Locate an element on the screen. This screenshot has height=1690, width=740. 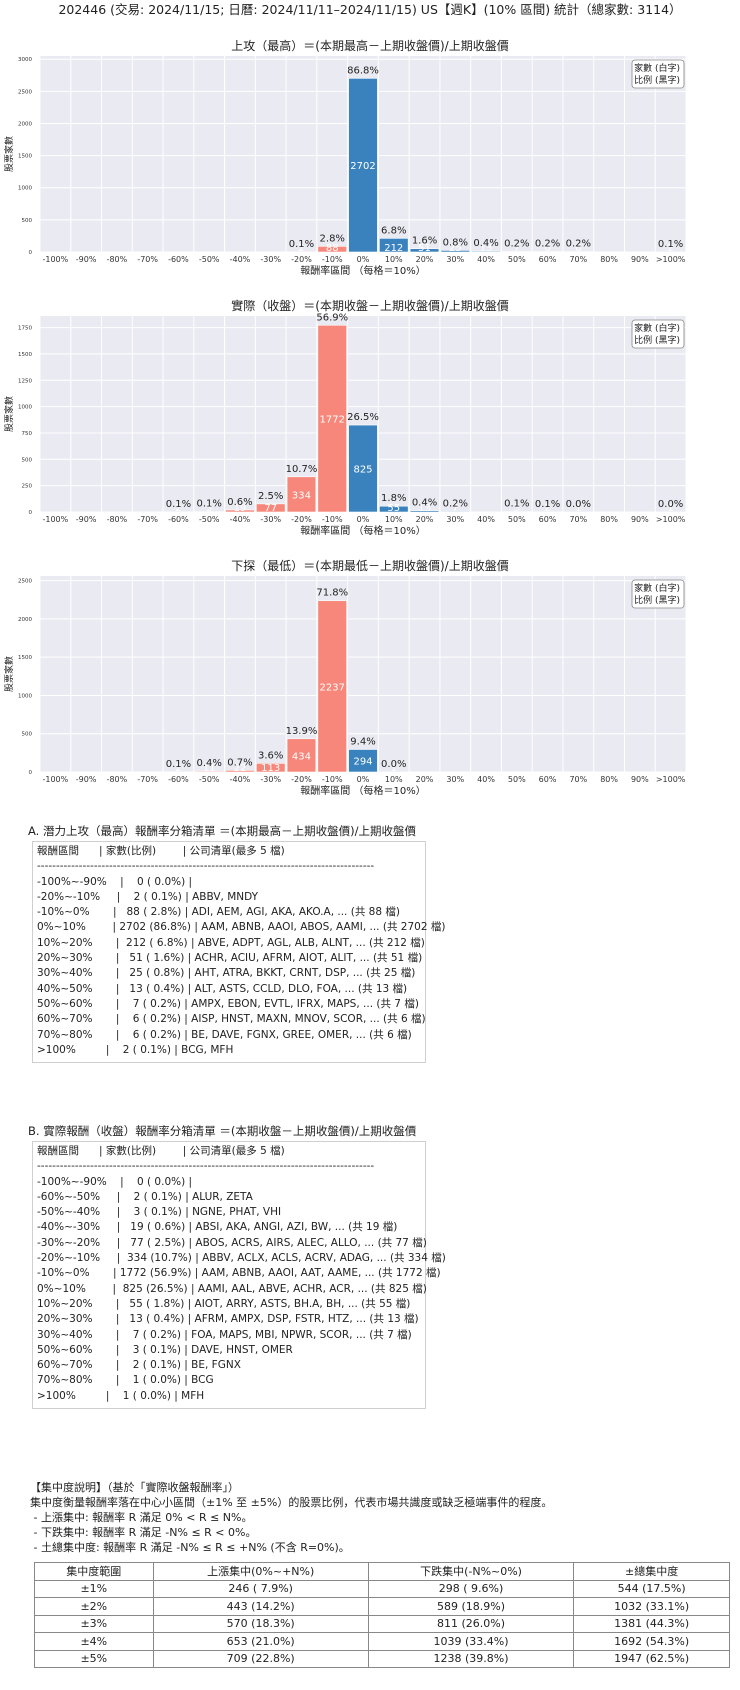
x-tick-label: 80% is located at coordinates (609, 779).